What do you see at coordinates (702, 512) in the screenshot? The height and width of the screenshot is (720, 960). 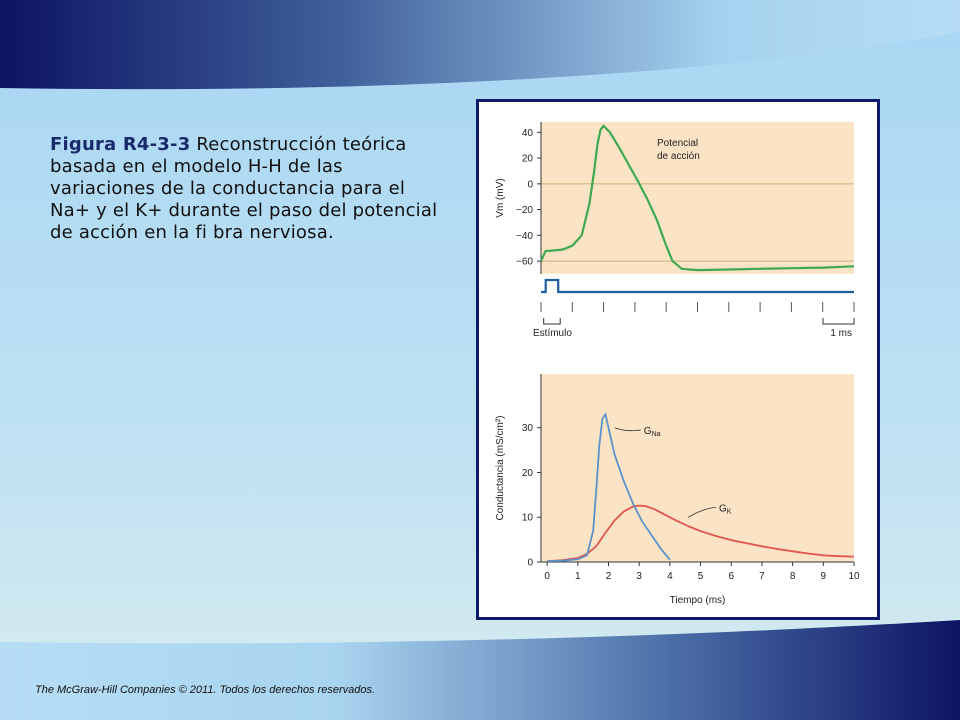 I see `gk-leader-line` at bounding box center [702, 512].